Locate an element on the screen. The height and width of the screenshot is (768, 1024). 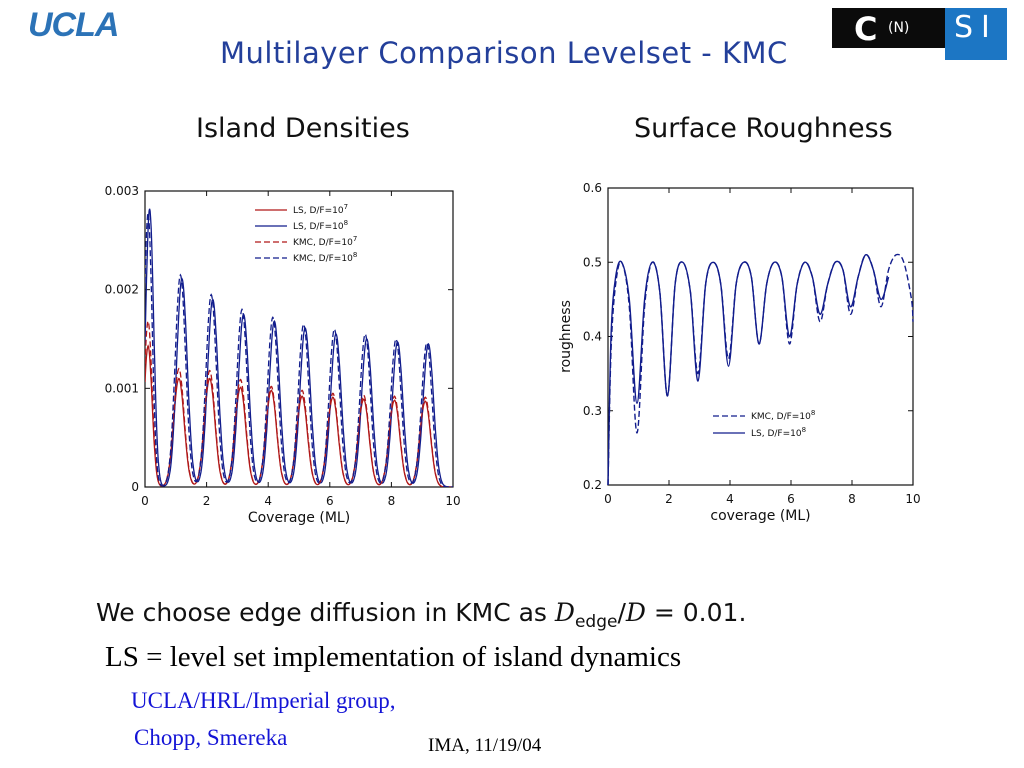
math-equals-value: = 0.01. is located at coordinates (696, 612).